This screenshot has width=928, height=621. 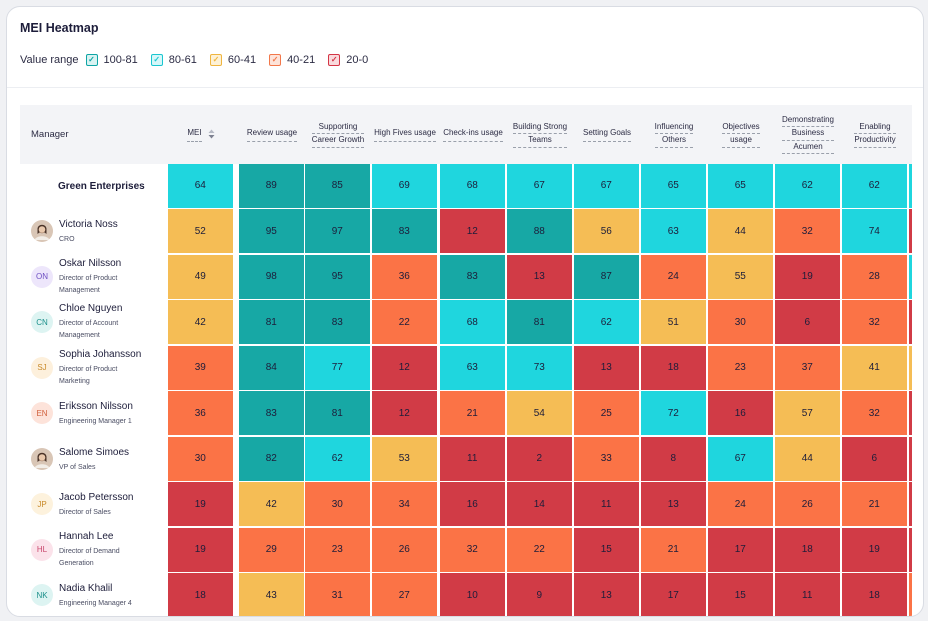 I want to click on heatmap-cell: 26, so click(x=404, y=549).